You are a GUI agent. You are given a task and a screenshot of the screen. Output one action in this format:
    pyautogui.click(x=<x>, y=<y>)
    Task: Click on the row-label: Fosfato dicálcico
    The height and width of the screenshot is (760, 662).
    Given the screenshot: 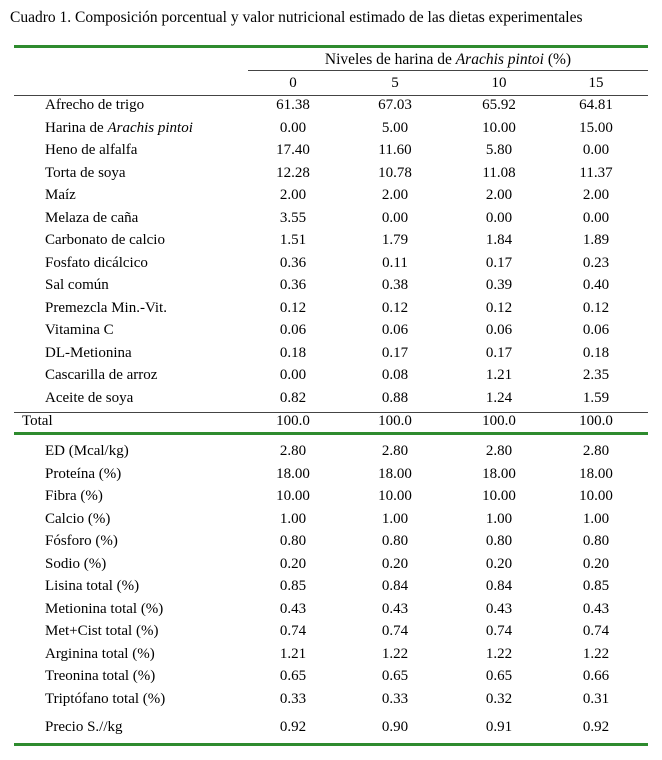 What is the action you would take?
    pyautogui.click(x=96, y=262)
    